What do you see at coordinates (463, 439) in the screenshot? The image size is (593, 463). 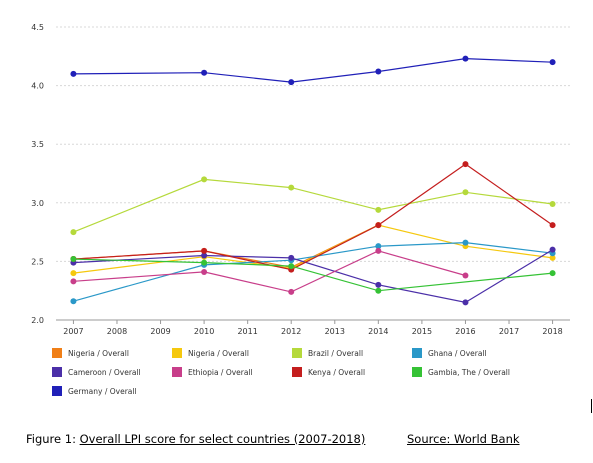 I see `caption-source: Source: World Bank` at bounding box center [463, 439].